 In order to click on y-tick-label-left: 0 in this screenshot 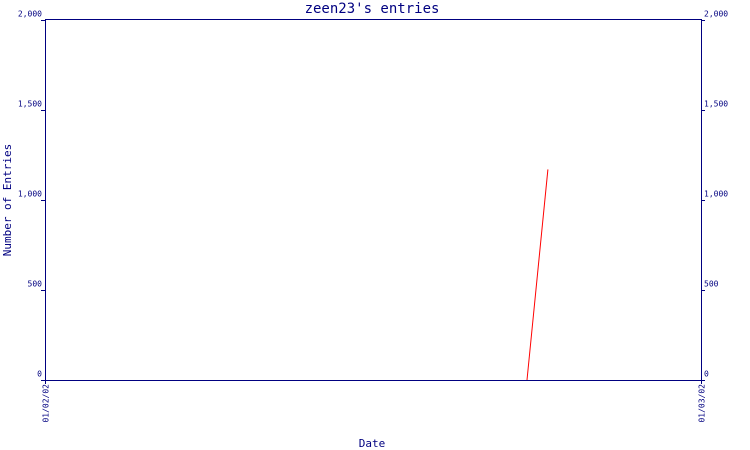, I will do `click(39, 374)`.